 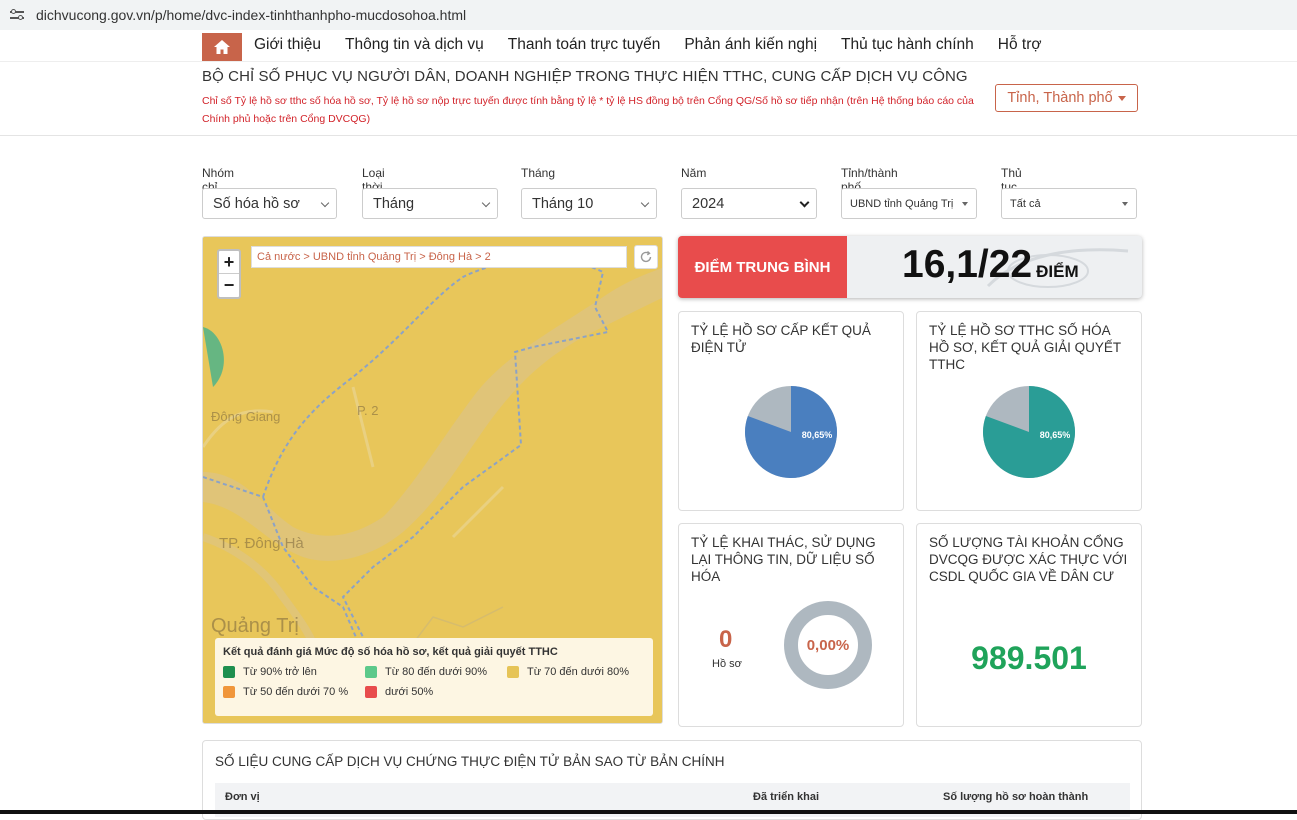 What do you see at coordinates (578, 672) in the screenshot?
I see `legend-label: Từ 70 đến dưới 80%` at bounding box center [578, 672].